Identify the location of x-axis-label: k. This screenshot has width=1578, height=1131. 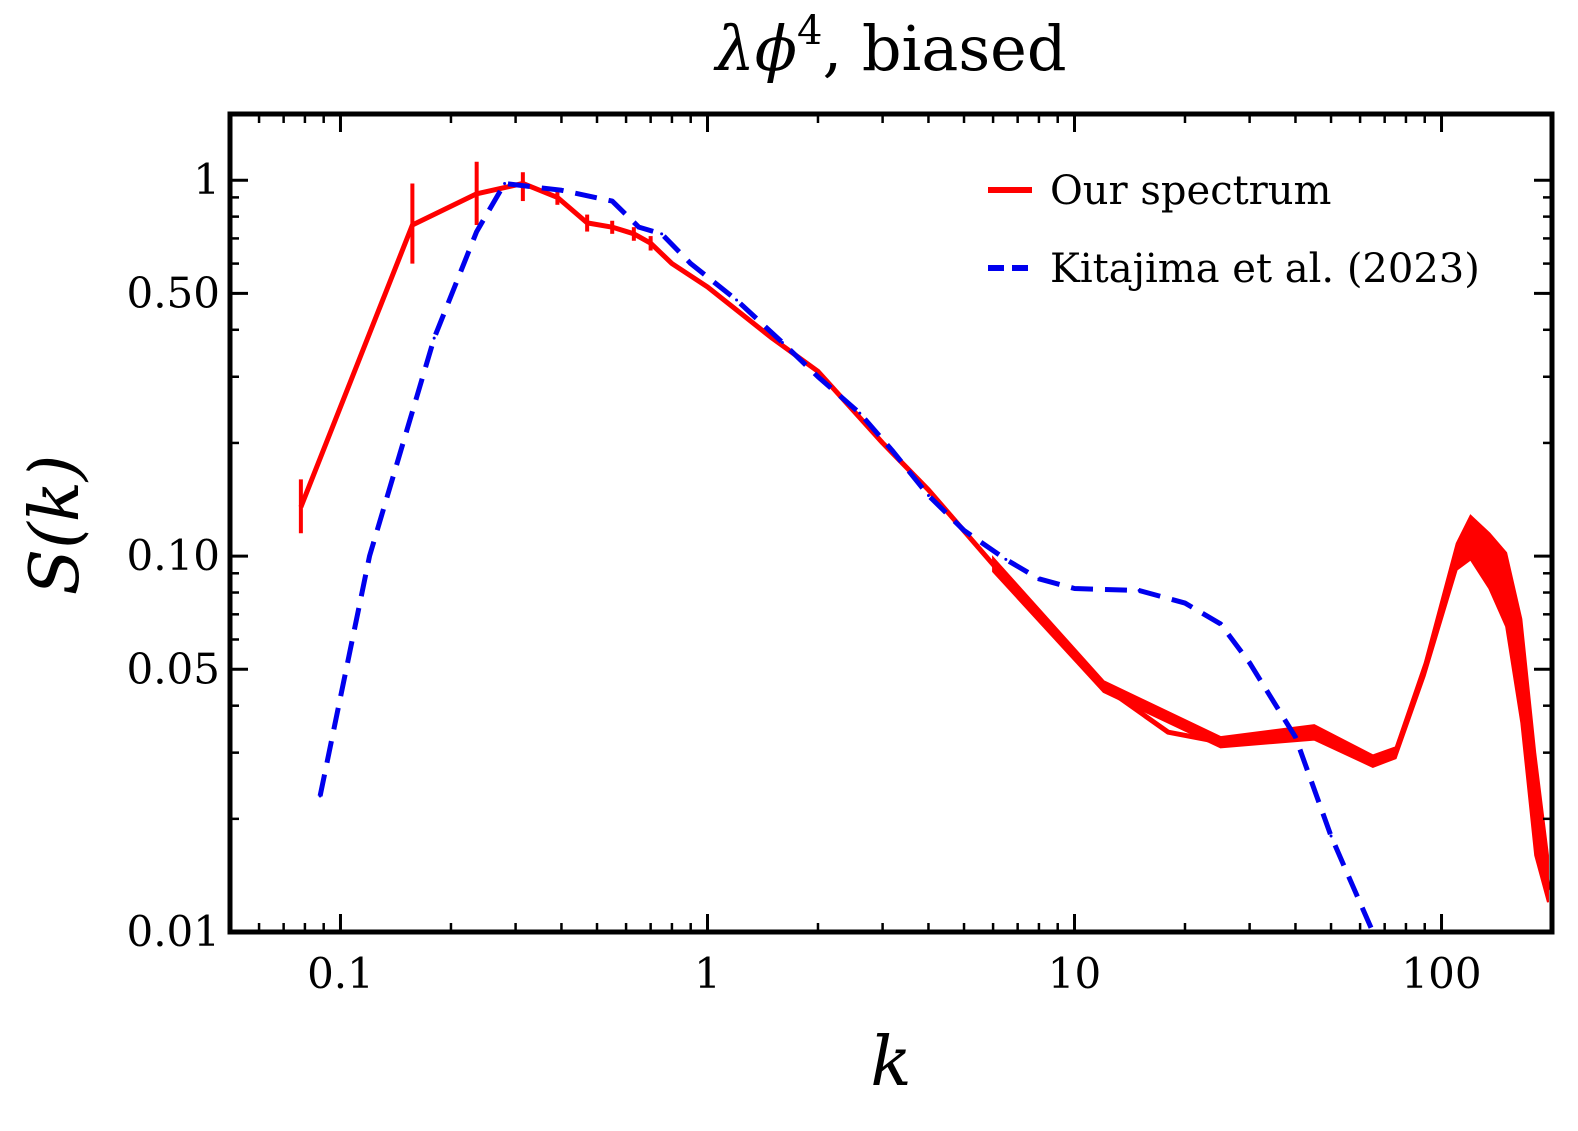
(890, 1062).